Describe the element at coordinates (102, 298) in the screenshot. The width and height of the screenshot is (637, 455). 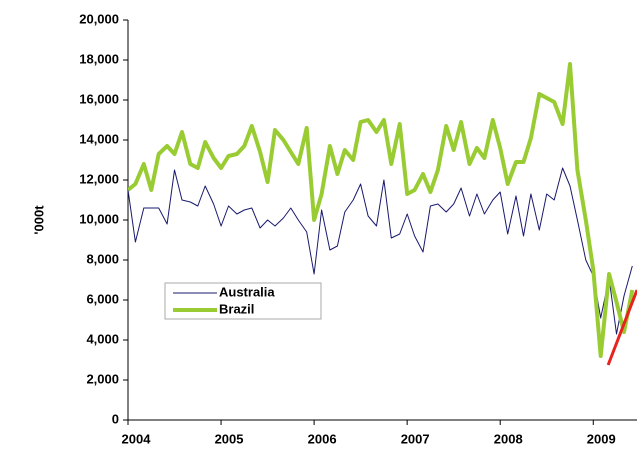
I see `y-tick-label: 6,000` at that location.